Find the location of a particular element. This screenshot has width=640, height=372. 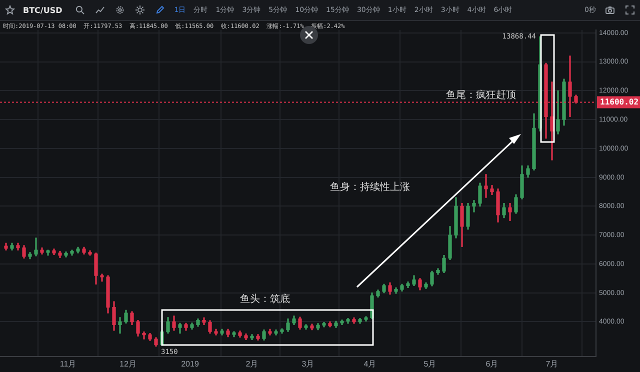

x-tick-label: 5月 is located at coordinates (430, 363).